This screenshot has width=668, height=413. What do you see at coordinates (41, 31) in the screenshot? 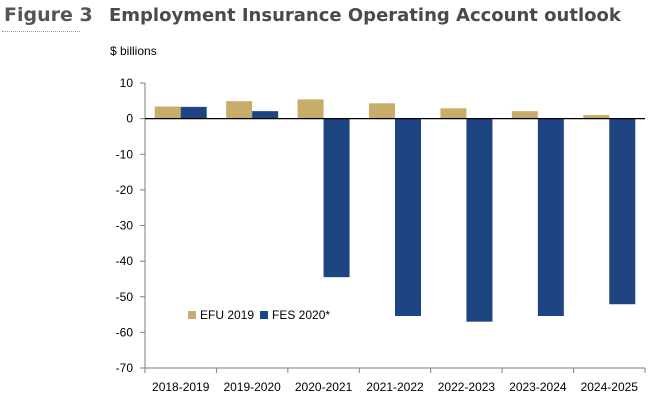
I see `figure-label-underline` at bounding box center [41, 31].